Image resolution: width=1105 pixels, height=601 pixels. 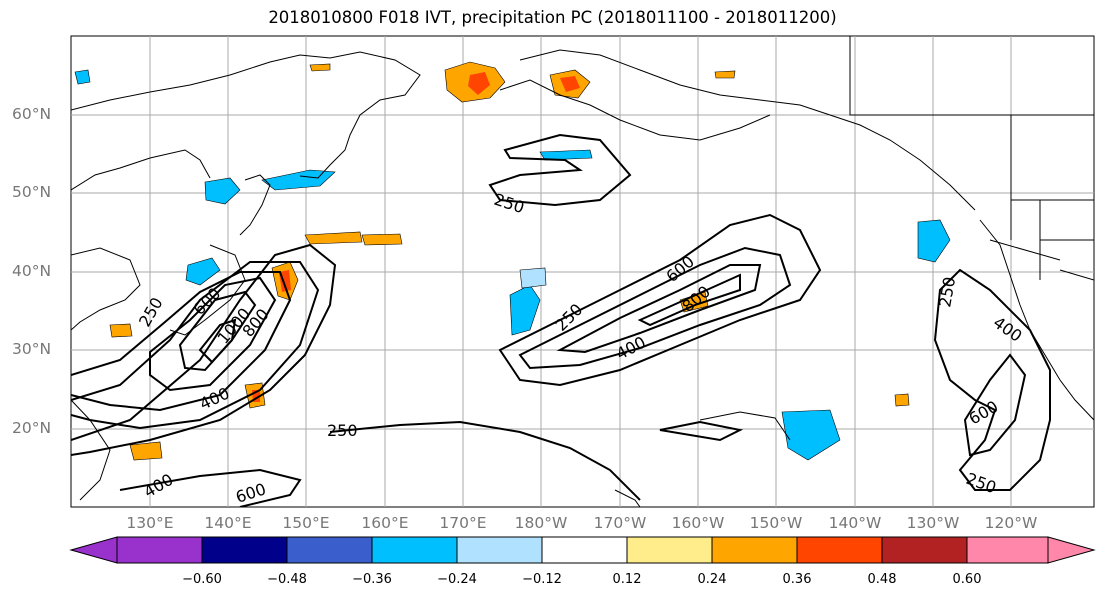 I want to click on colorbar-under-triangle, so click(x=93, y=550).